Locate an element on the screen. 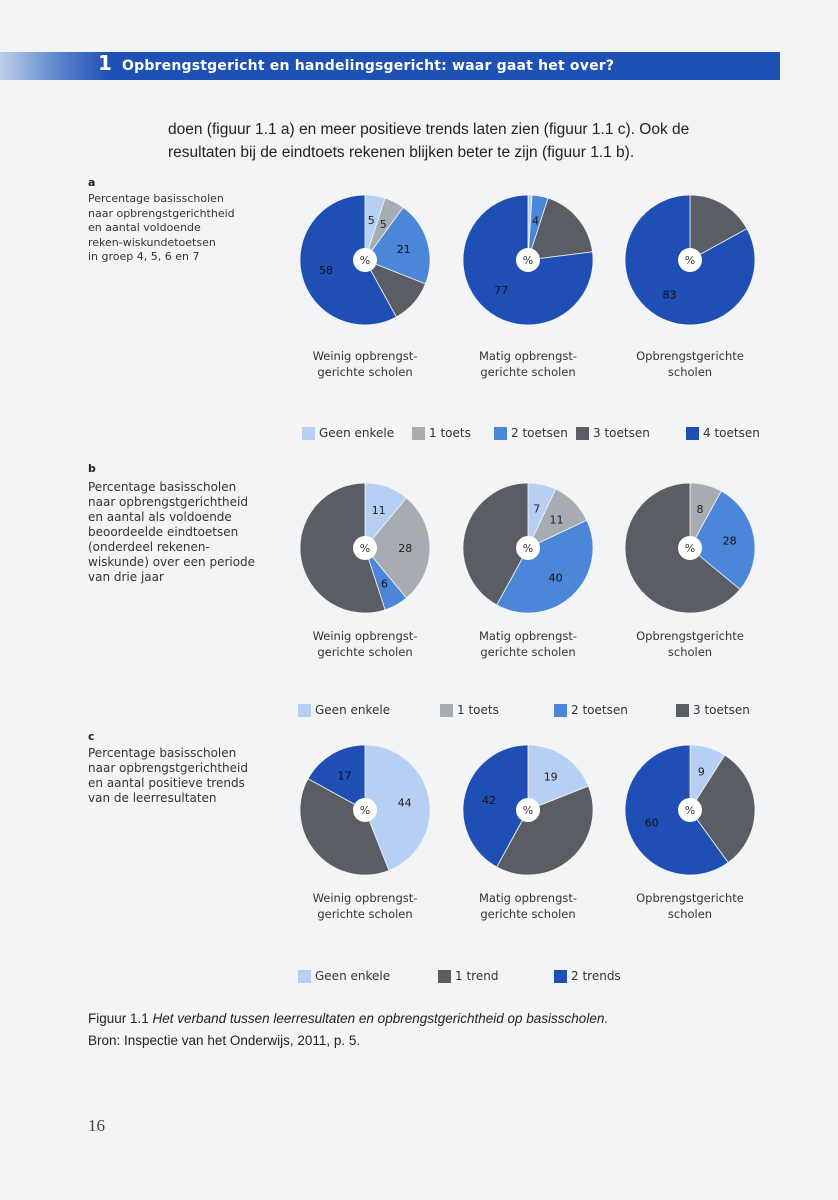 This screenshot has width=838, height=1200. panel-title-line: van de leerresultaten is located at coordinates (152, 798).